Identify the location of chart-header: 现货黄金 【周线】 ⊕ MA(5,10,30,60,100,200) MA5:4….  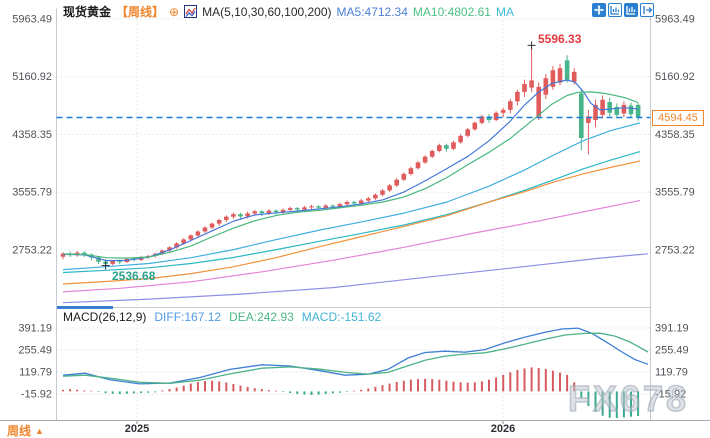
(288, 12).